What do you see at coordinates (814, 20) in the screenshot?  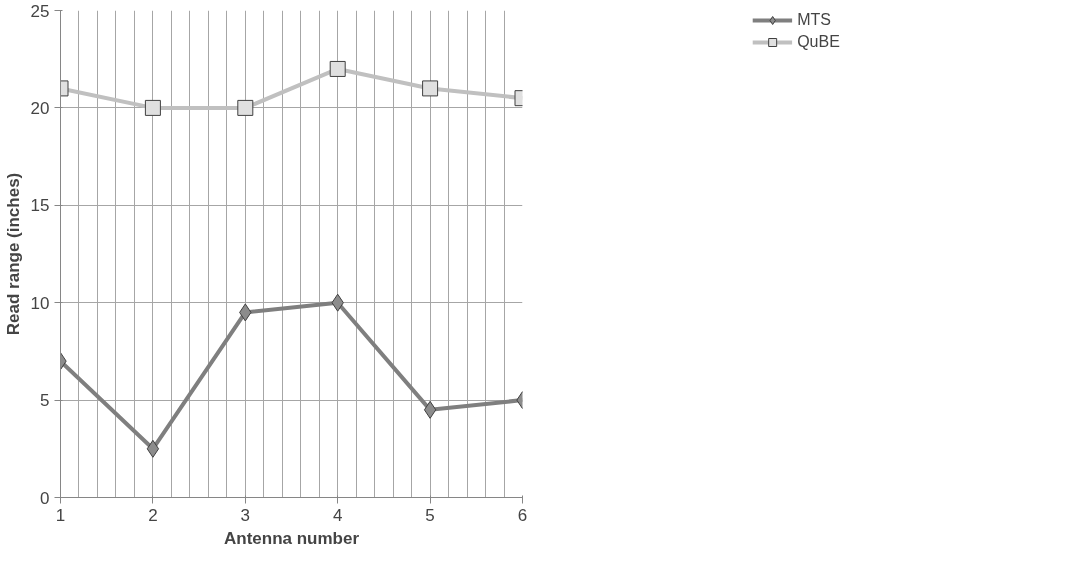 I see `legend-label: MTS` at bounding box center [814, 20].